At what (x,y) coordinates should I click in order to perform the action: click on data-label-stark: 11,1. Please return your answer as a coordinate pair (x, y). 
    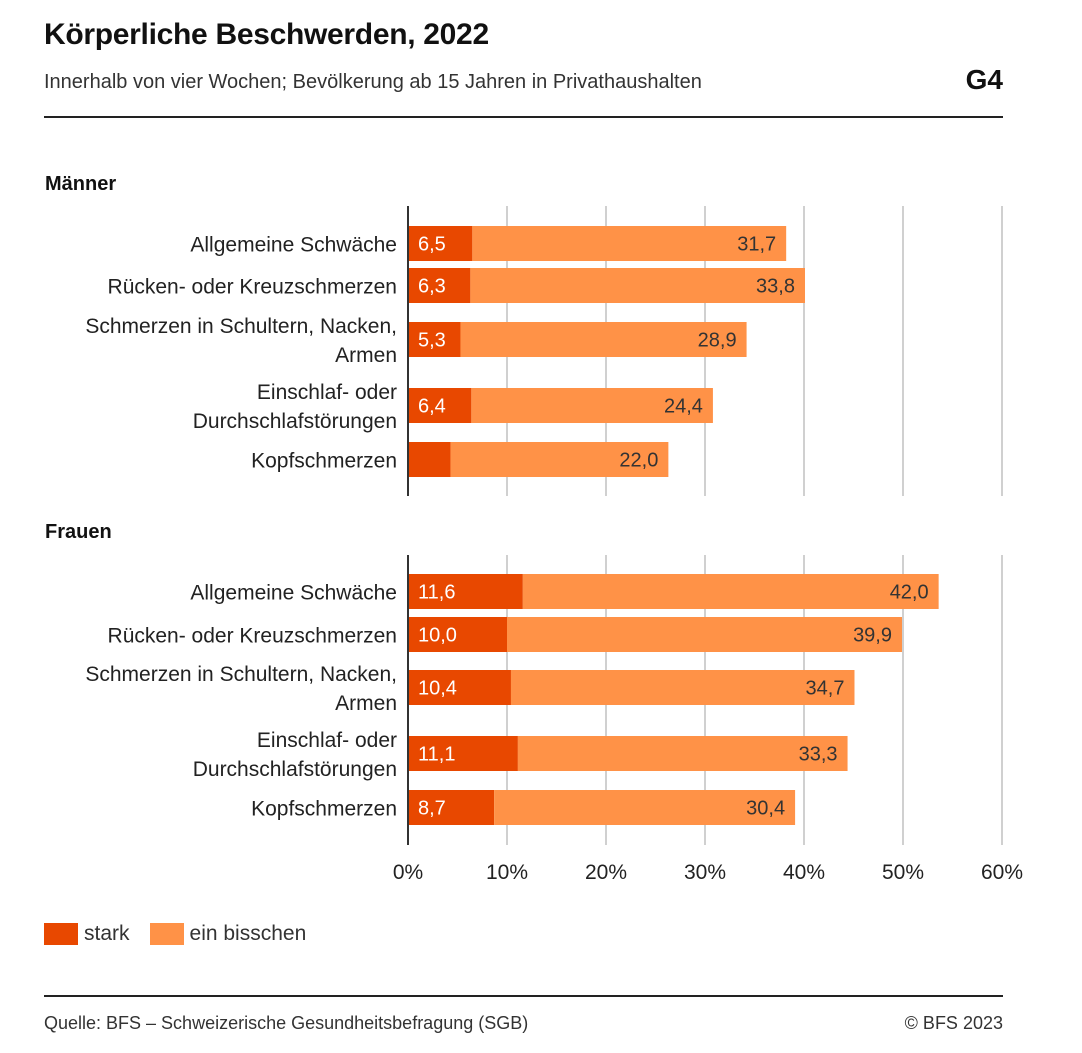
    Looking at the image, I should click on (436, 755).